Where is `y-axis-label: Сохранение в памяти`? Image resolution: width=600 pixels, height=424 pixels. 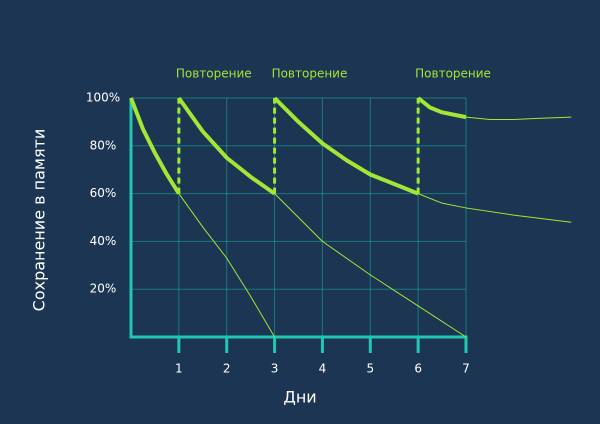
y-axis-label: Сохранение в памяти is located at coordinates (39, 220).